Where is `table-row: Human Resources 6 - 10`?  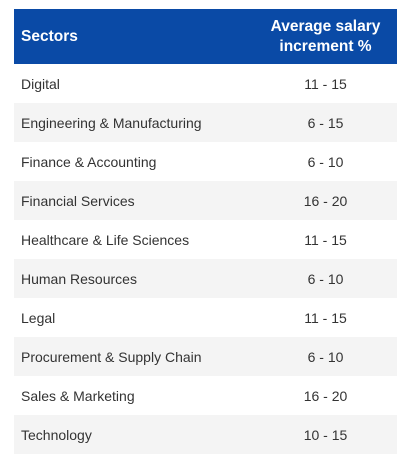 table-row: Human Resources 6 - 10 is located at coordinates (205, 278).